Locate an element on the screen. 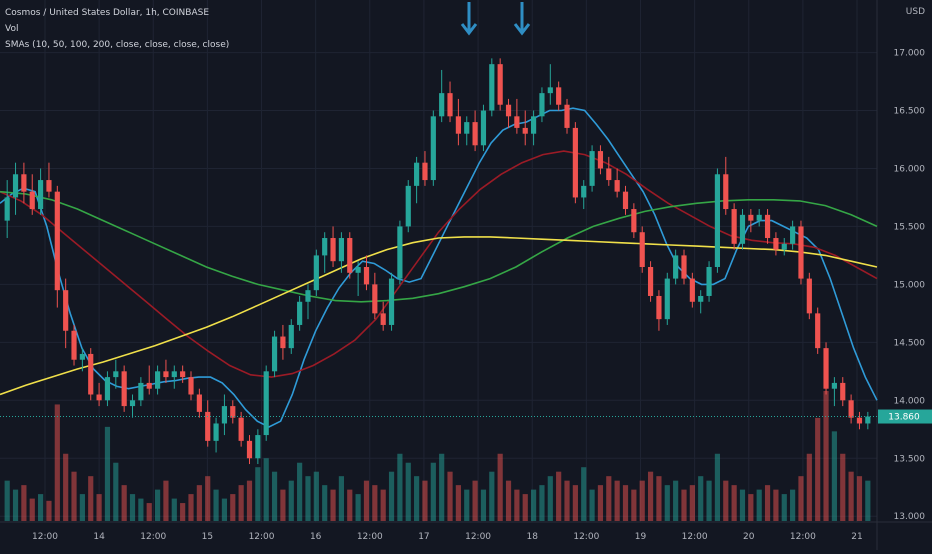 The image size is (932, 554). y-tick-label: 15.500 is located at coordinates (910, 227).